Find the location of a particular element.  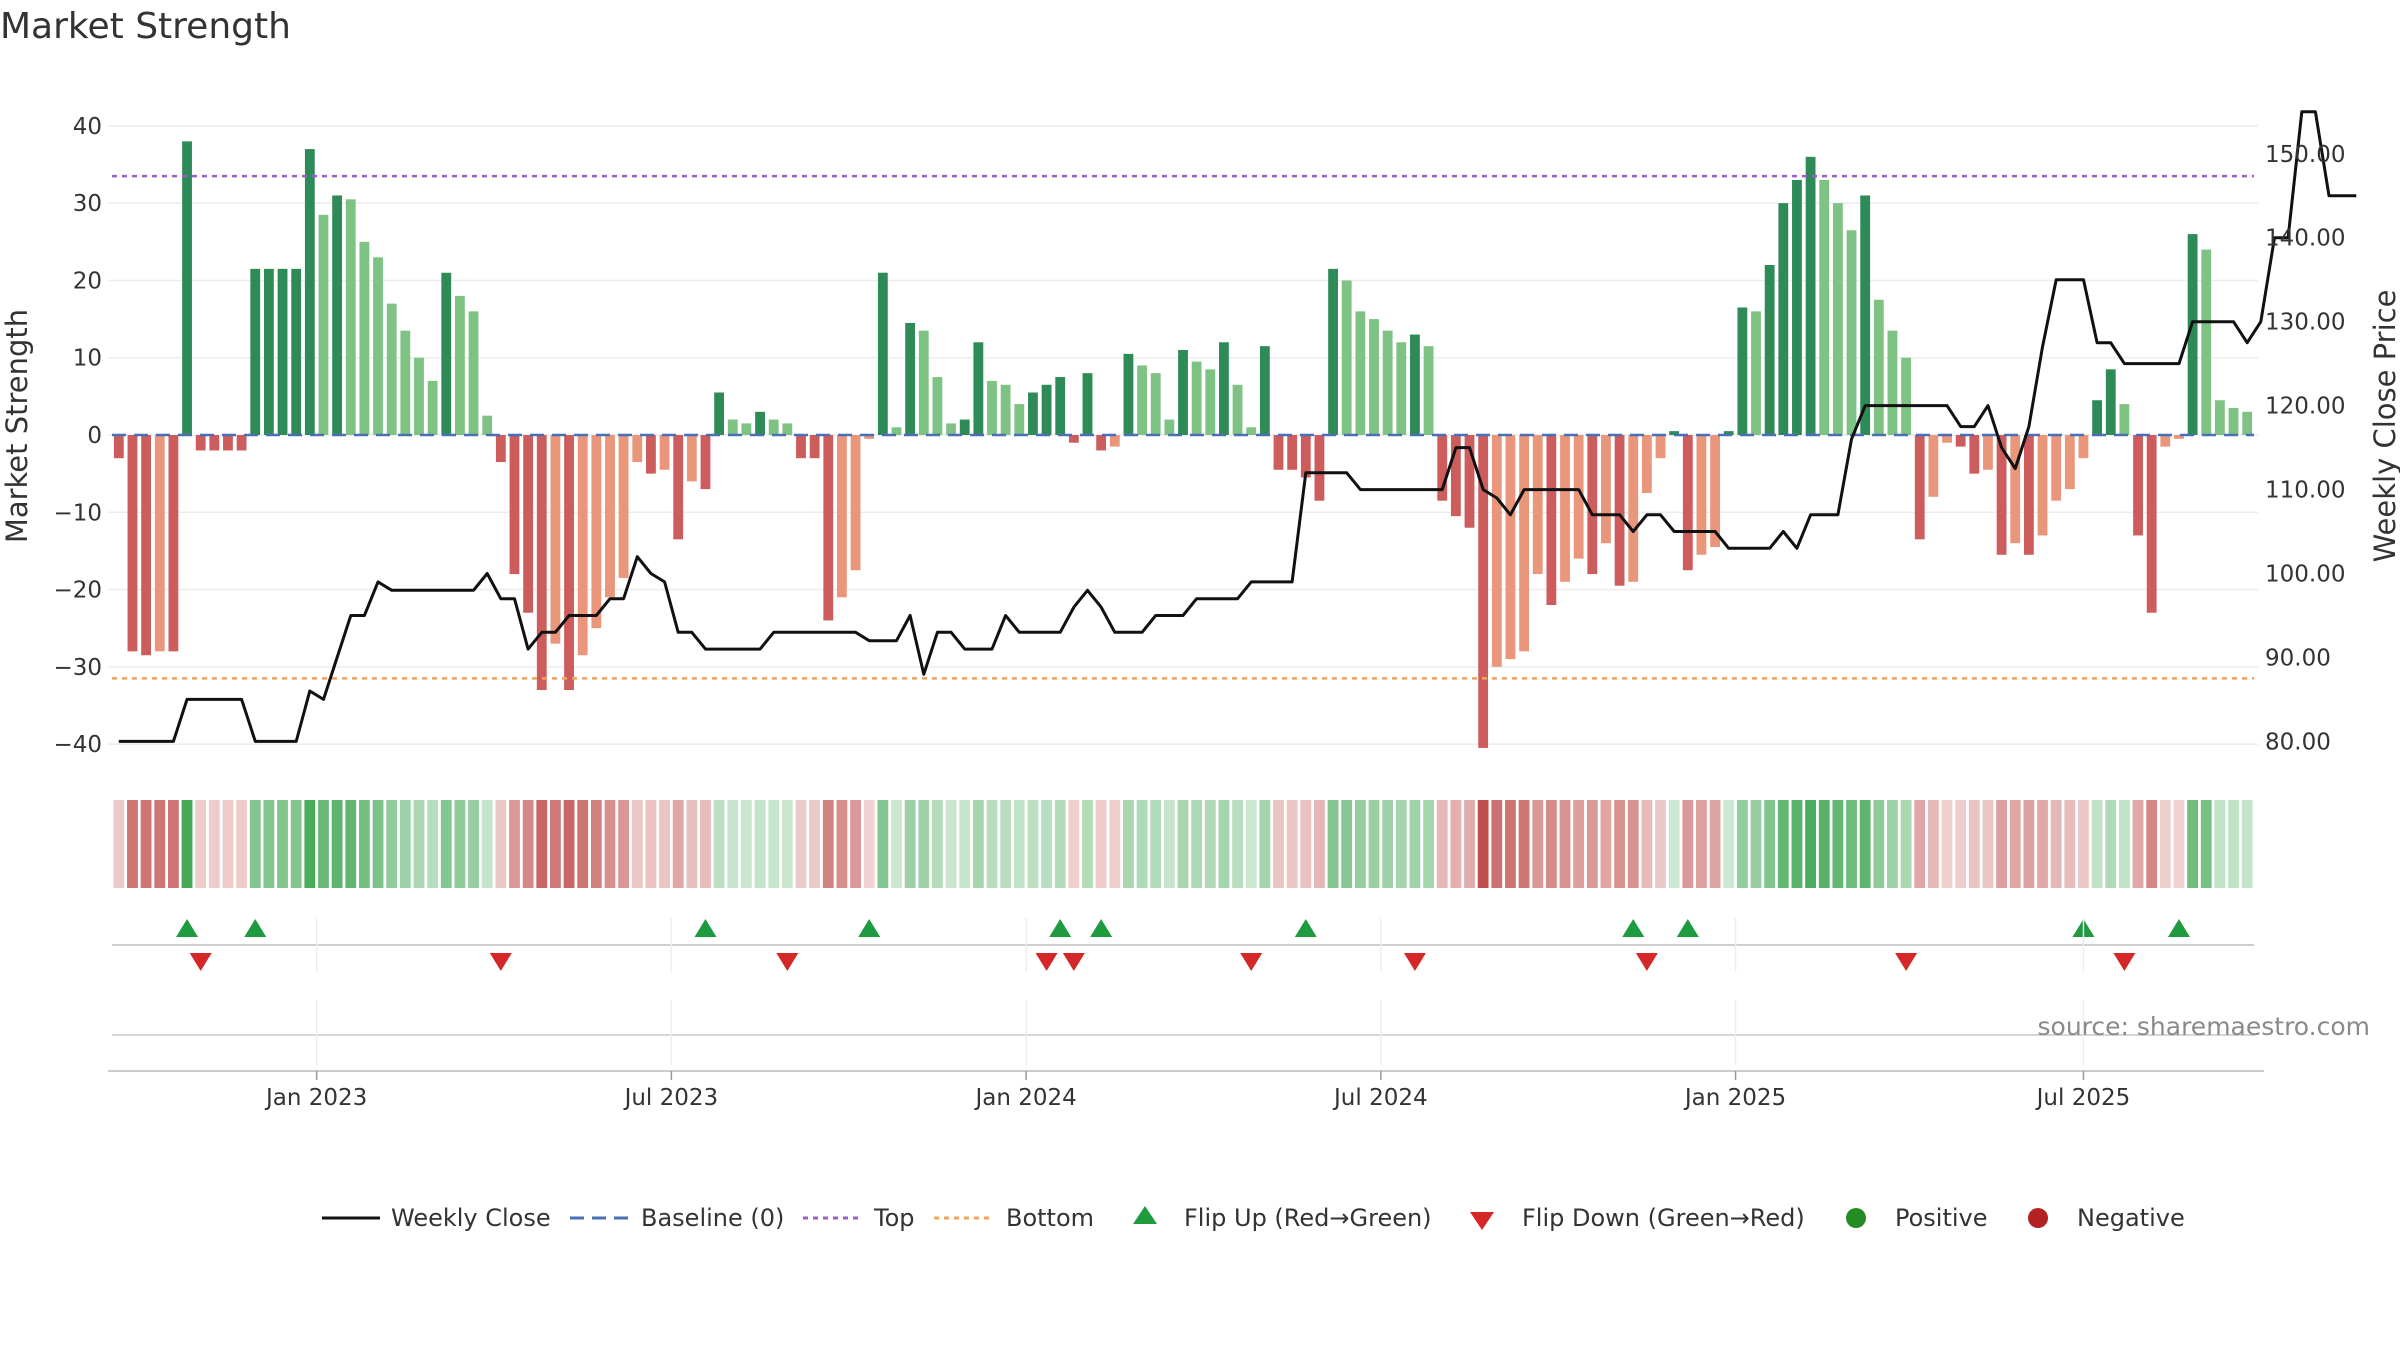

source-note: source: sharemaestro.com is located at coordinates (2204, 1026).